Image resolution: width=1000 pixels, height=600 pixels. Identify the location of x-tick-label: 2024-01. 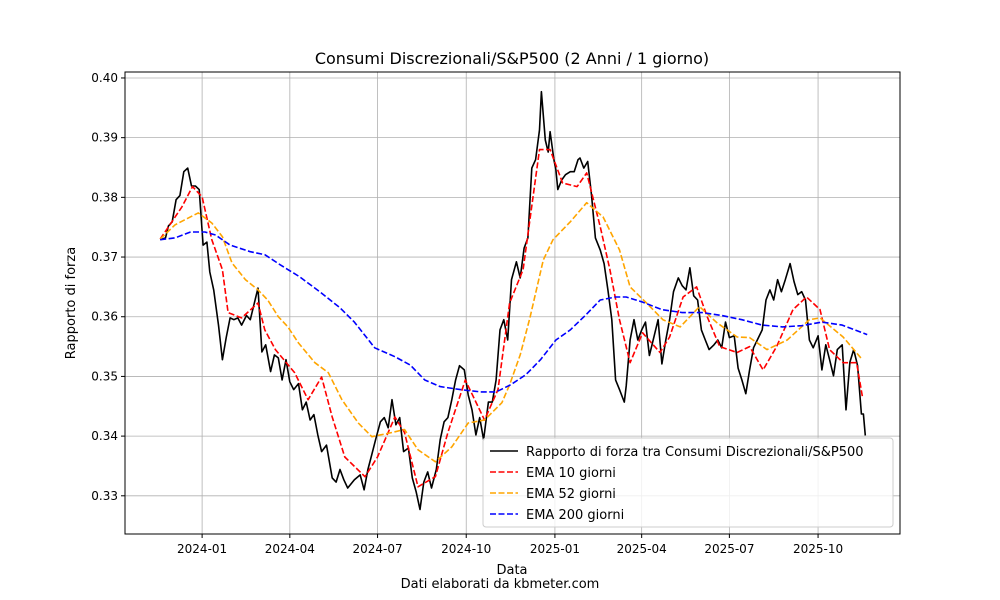
(202, 549).